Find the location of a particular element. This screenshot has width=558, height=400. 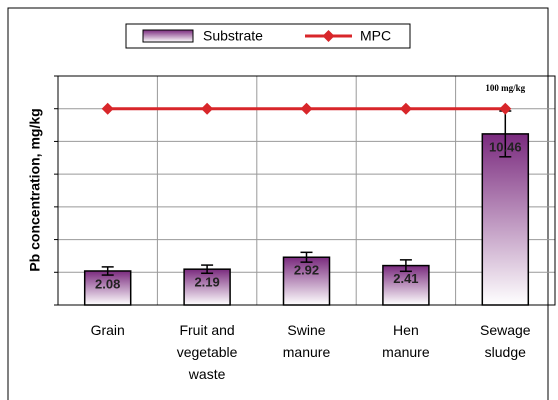

value-label: 2.08 is located at coordinates (107, 283).